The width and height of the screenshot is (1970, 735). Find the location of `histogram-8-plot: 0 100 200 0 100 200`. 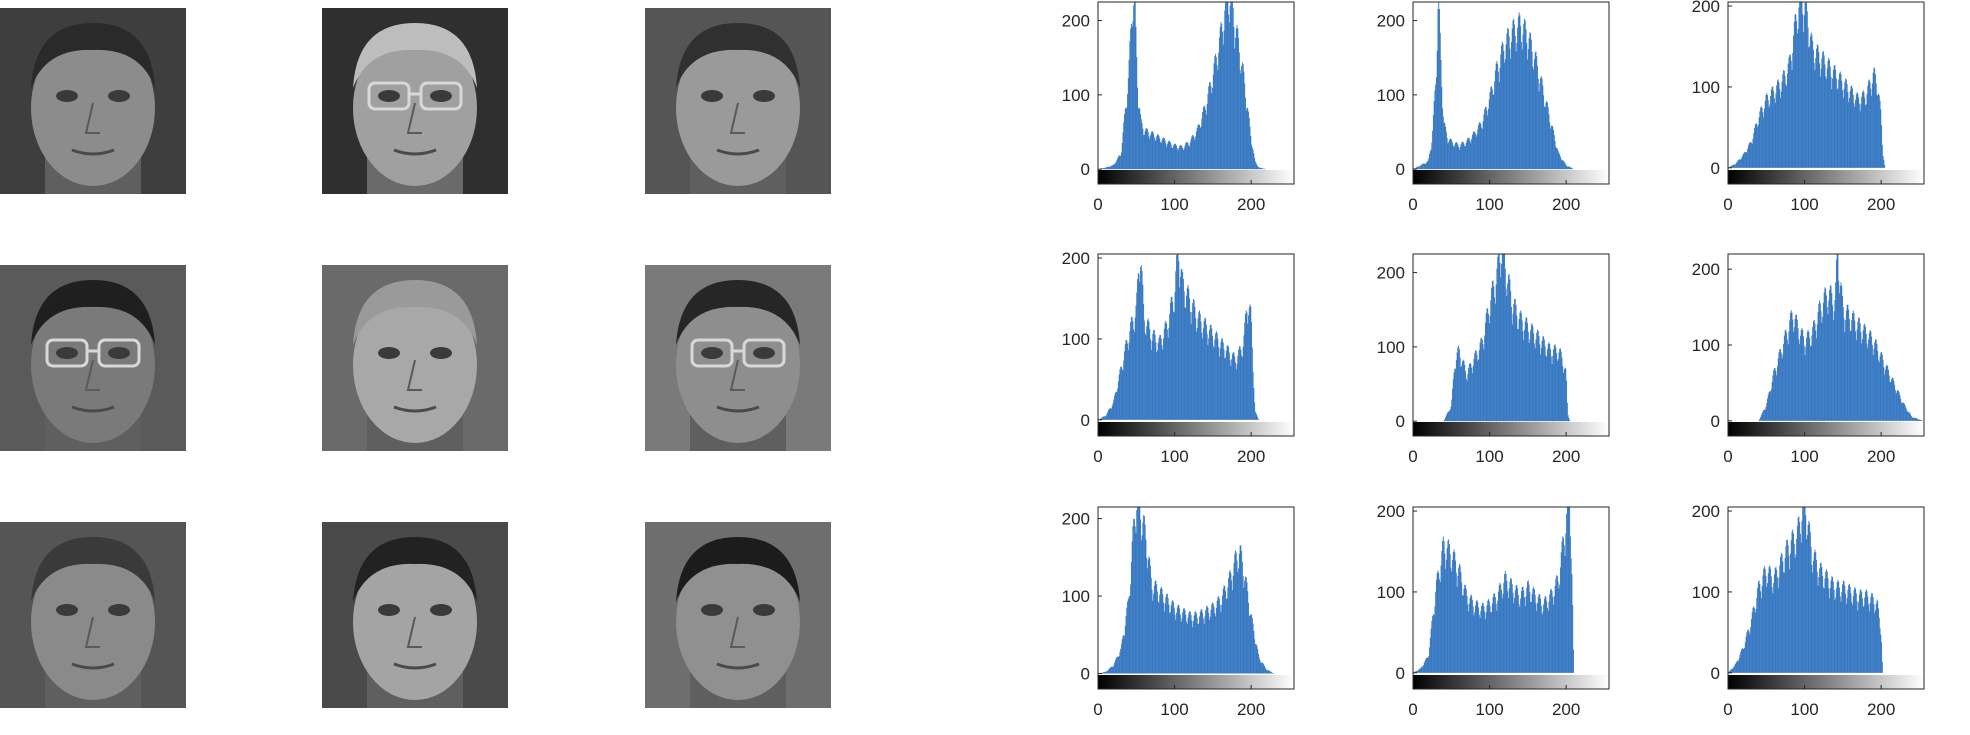

histogram-8-plot: 0 100 200 0 100 200 is located at coordinates (1480, 620).